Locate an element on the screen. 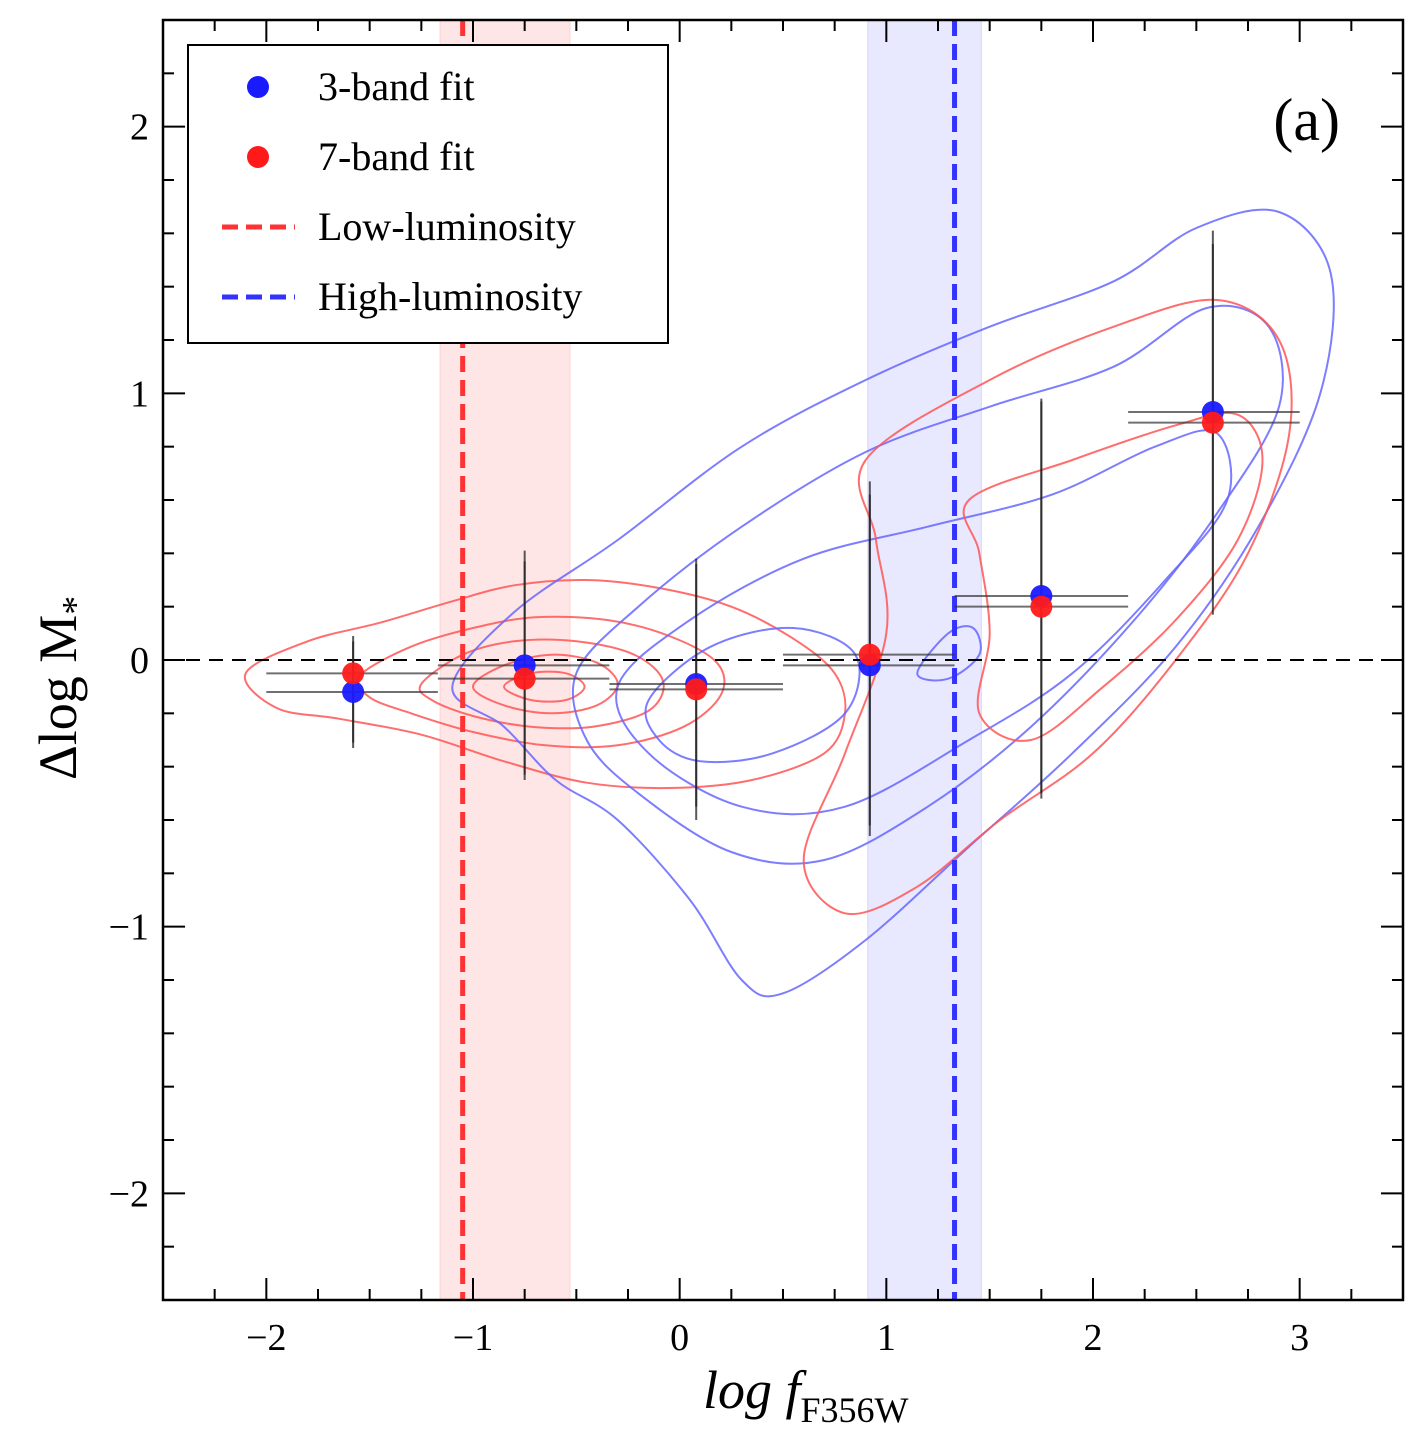 This screenshot has height=1456, width=1423. y-tick-label: −2 is located at coordinates (129, 1194).